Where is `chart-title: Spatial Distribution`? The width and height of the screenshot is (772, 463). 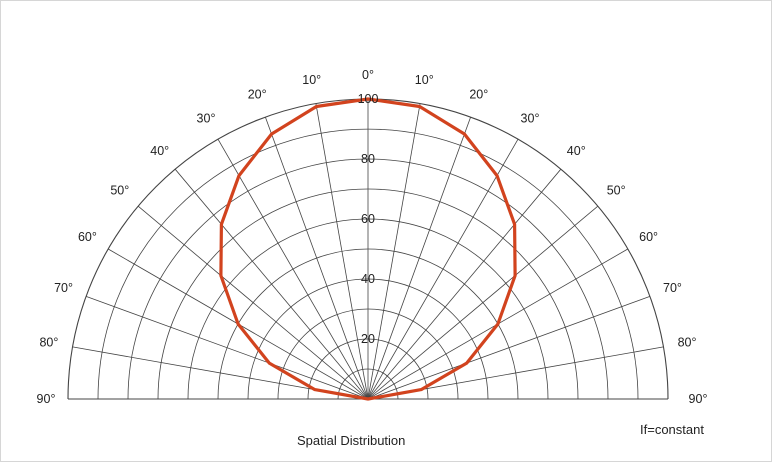
chart-title: Spatial Distribution is located at coordinates (351, 440).